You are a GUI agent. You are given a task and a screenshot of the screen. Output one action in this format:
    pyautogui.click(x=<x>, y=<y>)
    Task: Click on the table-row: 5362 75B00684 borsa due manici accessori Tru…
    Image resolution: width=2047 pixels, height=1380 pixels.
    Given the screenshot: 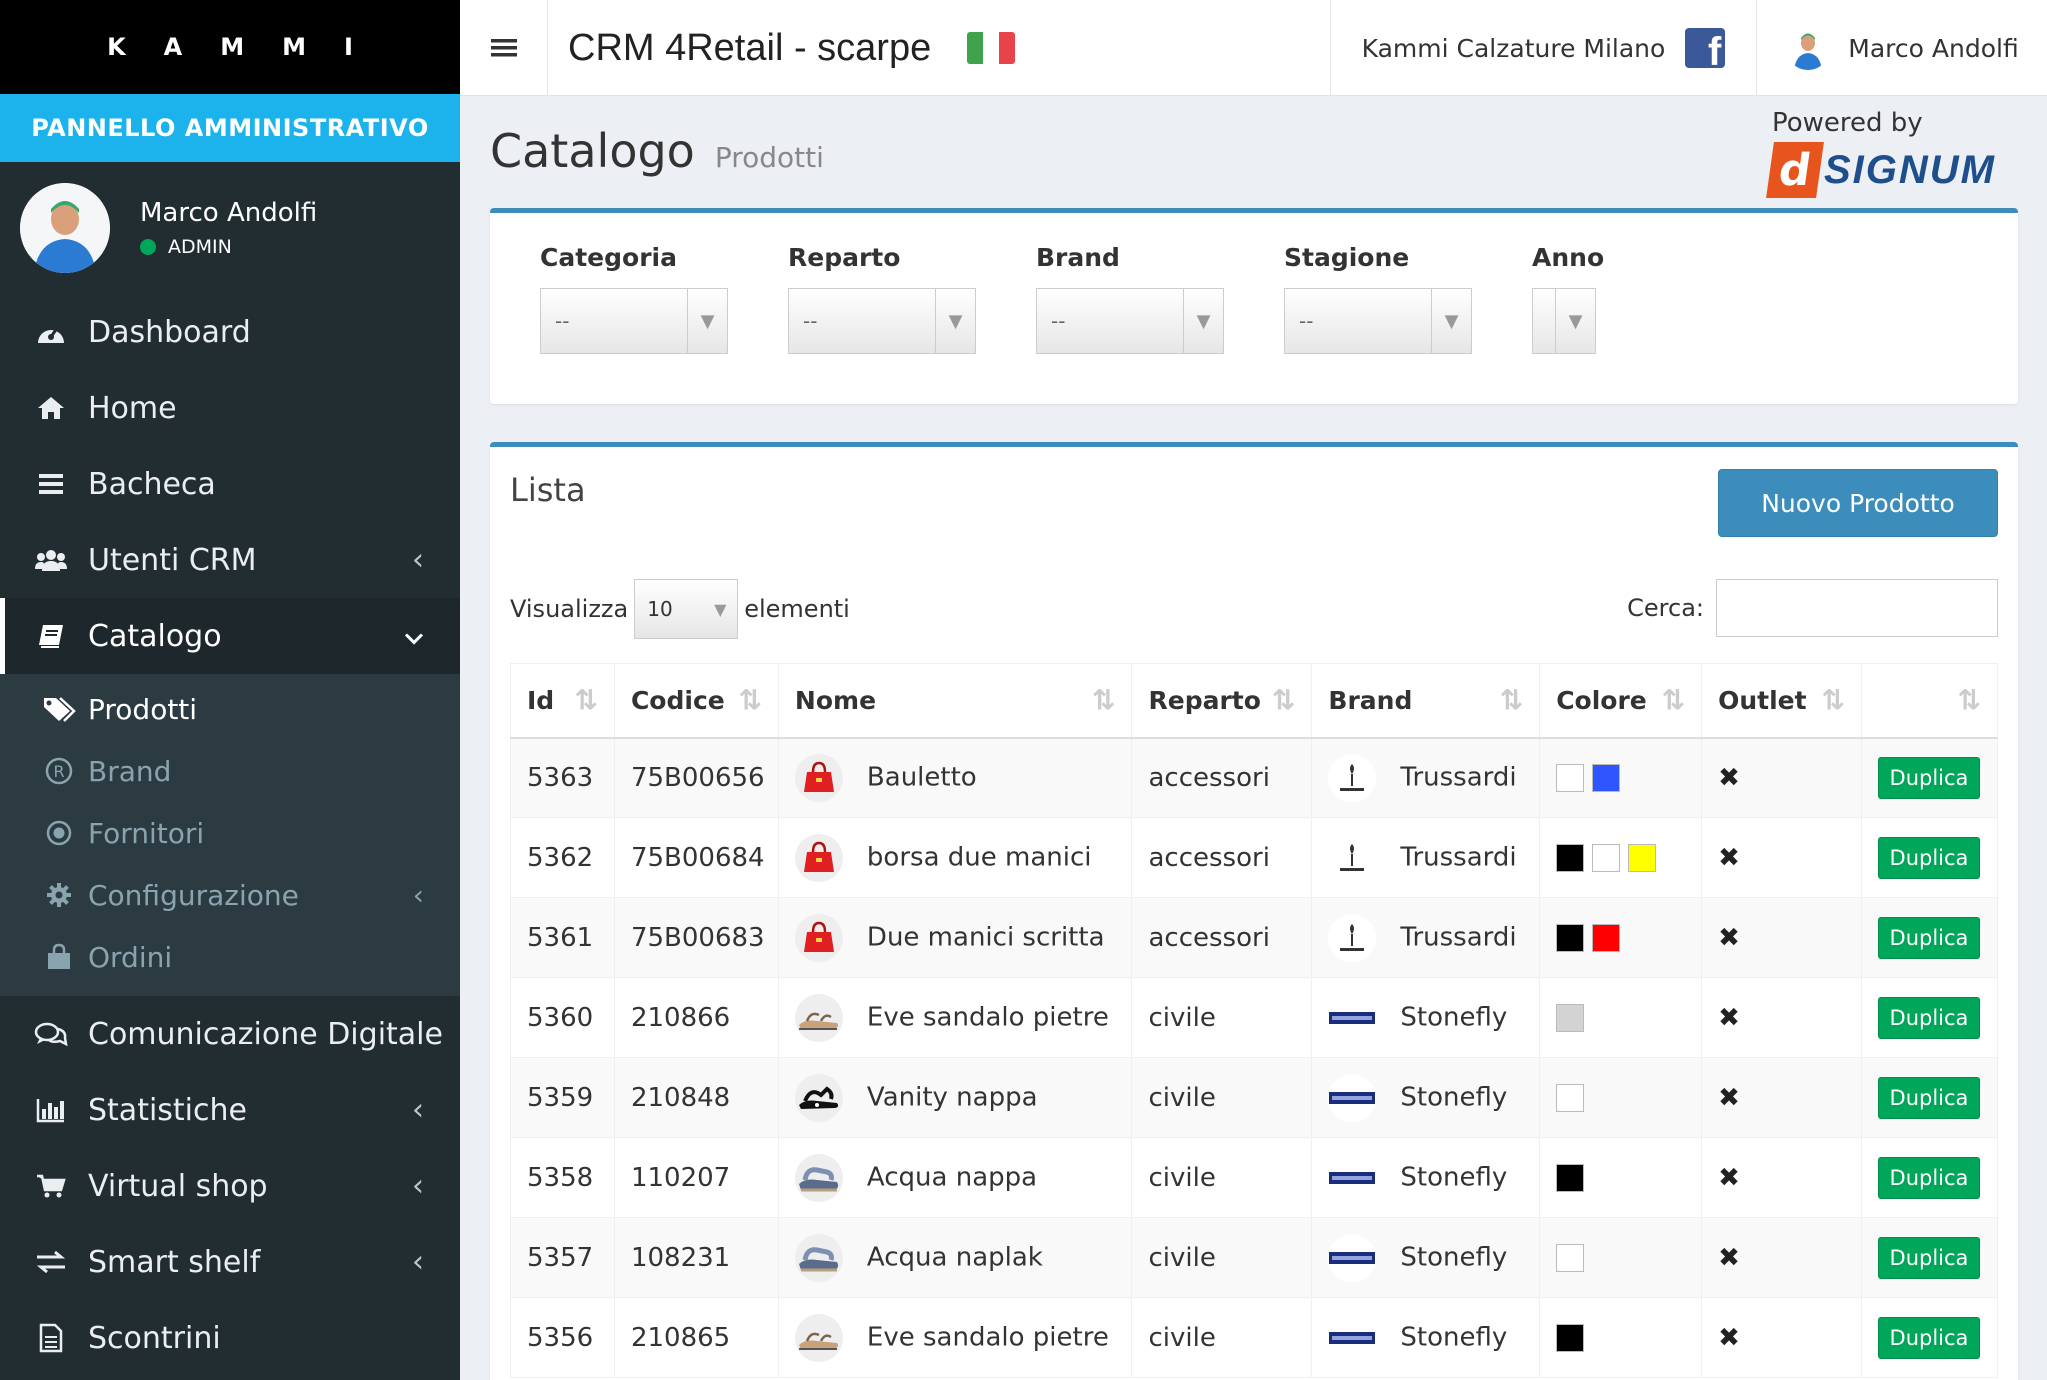 What is the action you would take?
    pyautogui.click(x=1254, y=857)
    